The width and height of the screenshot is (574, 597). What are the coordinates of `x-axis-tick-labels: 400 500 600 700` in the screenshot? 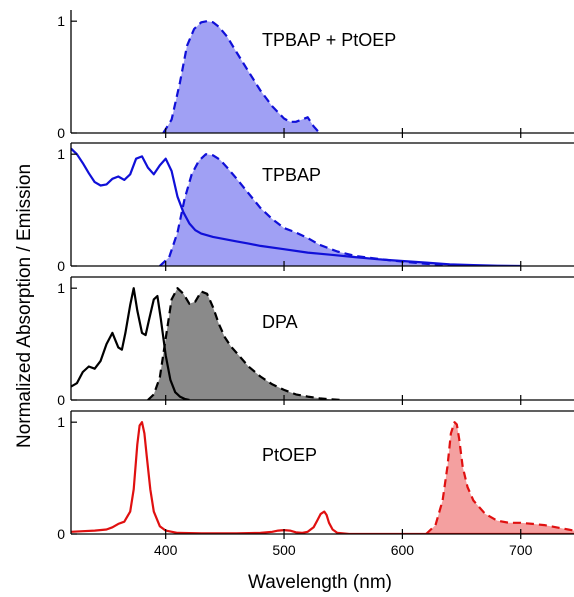 It's located at (343, 550).